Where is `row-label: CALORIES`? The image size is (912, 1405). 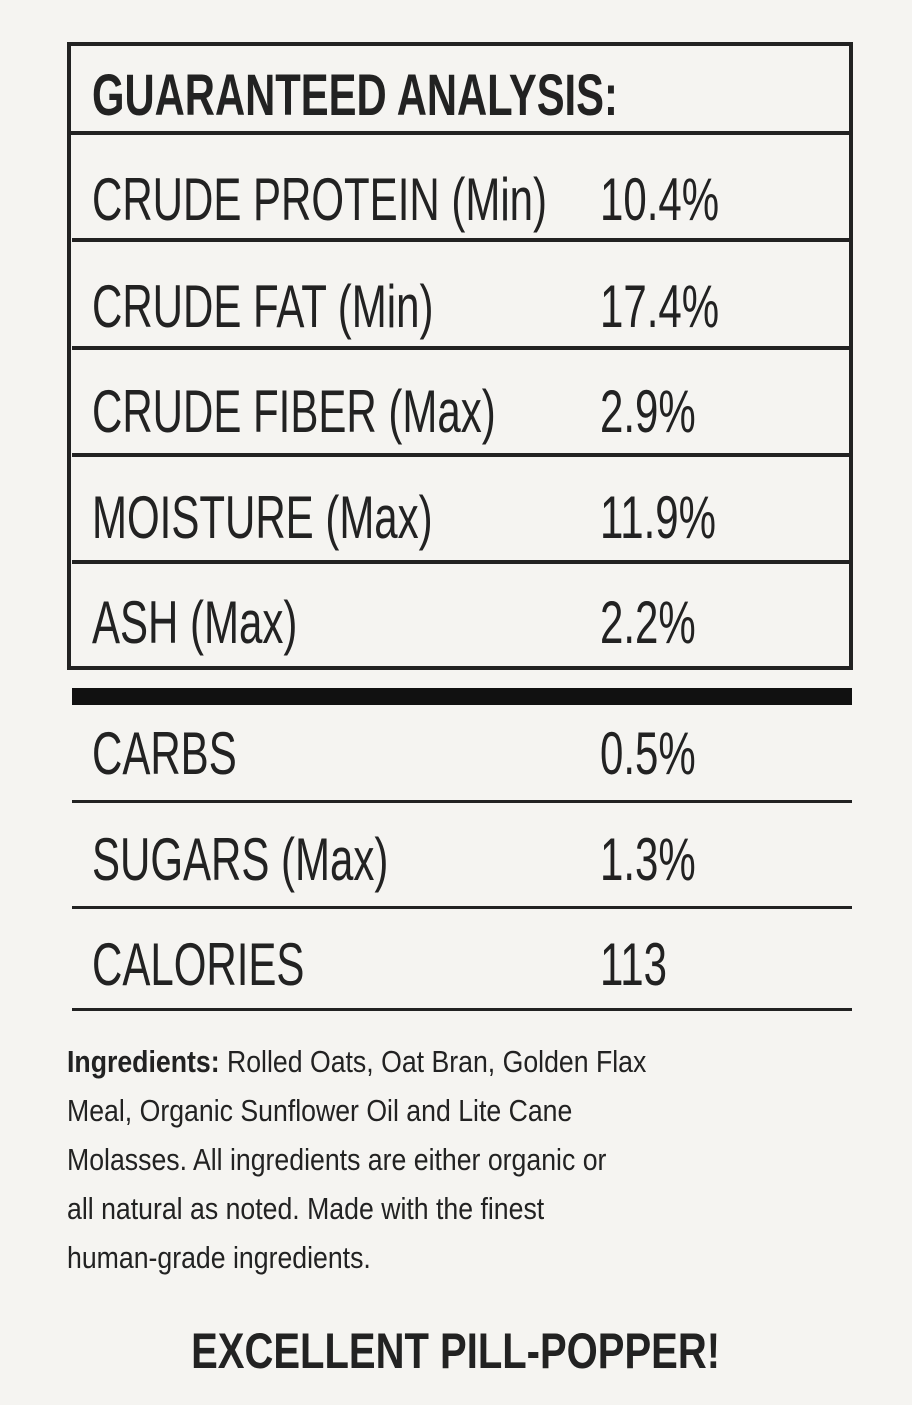 row-label: CALORIES is located at coordinates (198, 964).